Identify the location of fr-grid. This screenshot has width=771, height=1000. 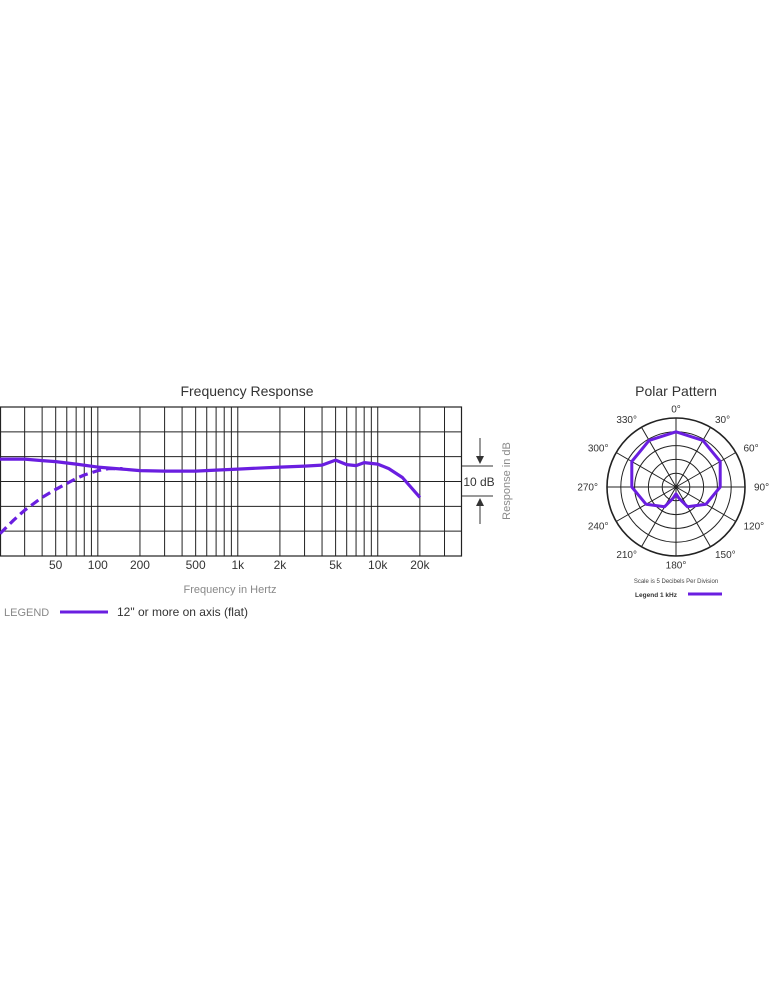
(231, 481).